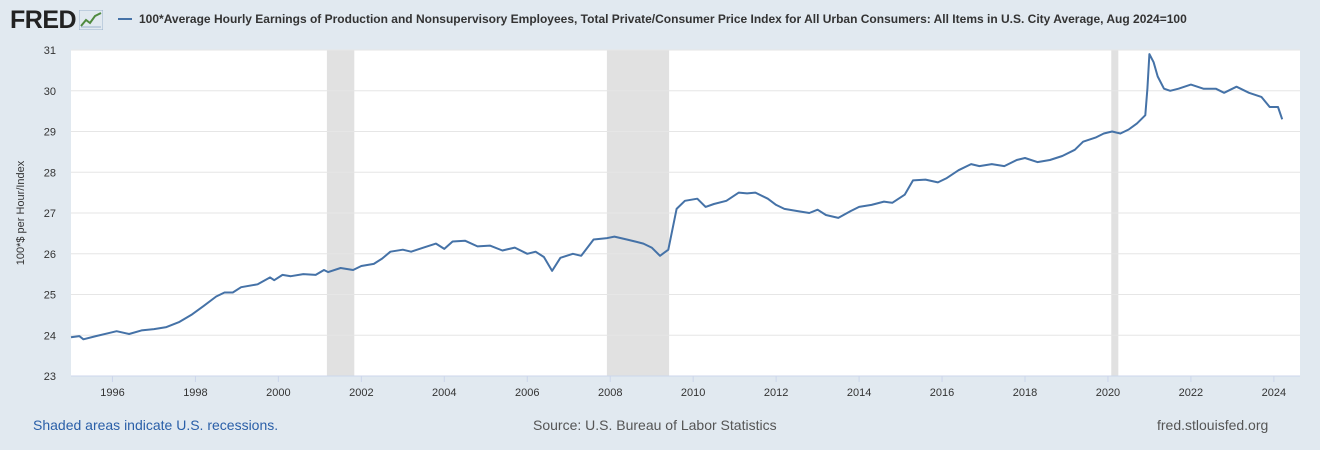  Describe the element at coordinates (43, 20) in the screenshot. I see `fred-logo-text: FRED` at that location.